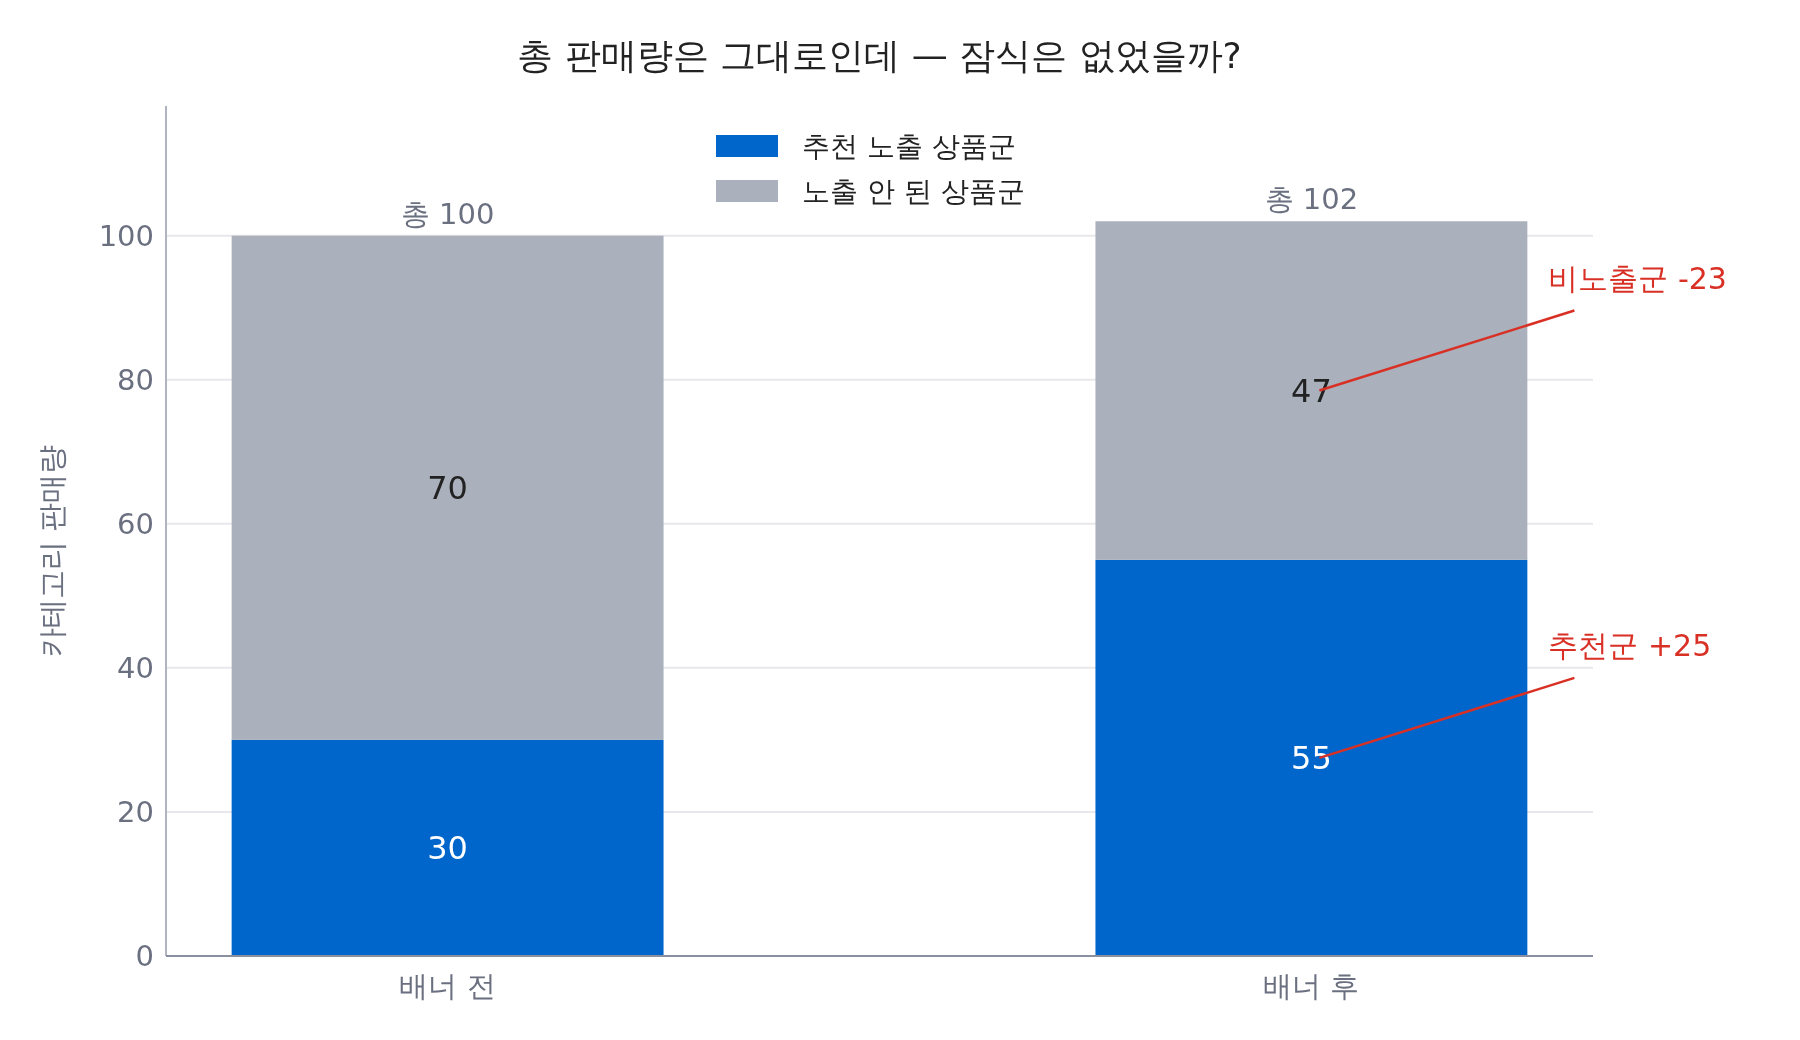 This screenshot has height=1040, width=1800. I want to click on data-label: 30, so click(447, 847).